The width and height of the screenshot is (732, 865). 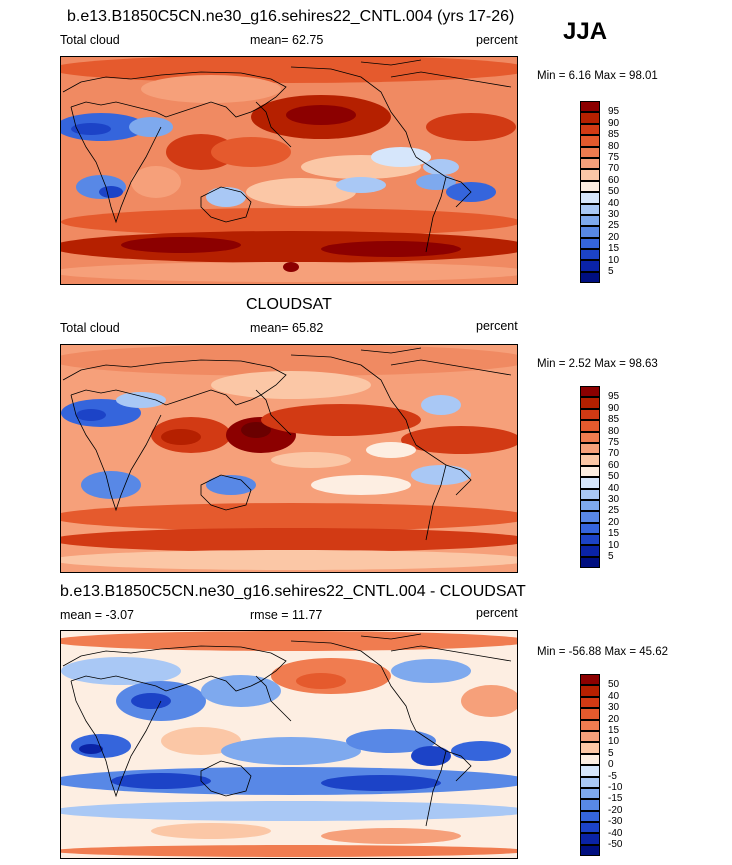 What do you see at coordinates (601, 765) in the screenshot?
I see `panel-3-colorbar: 50 40 30 20 15 10 5 0 -5 -10 -15 -20 -30 -40 -50` at bounding box center [601, 765].